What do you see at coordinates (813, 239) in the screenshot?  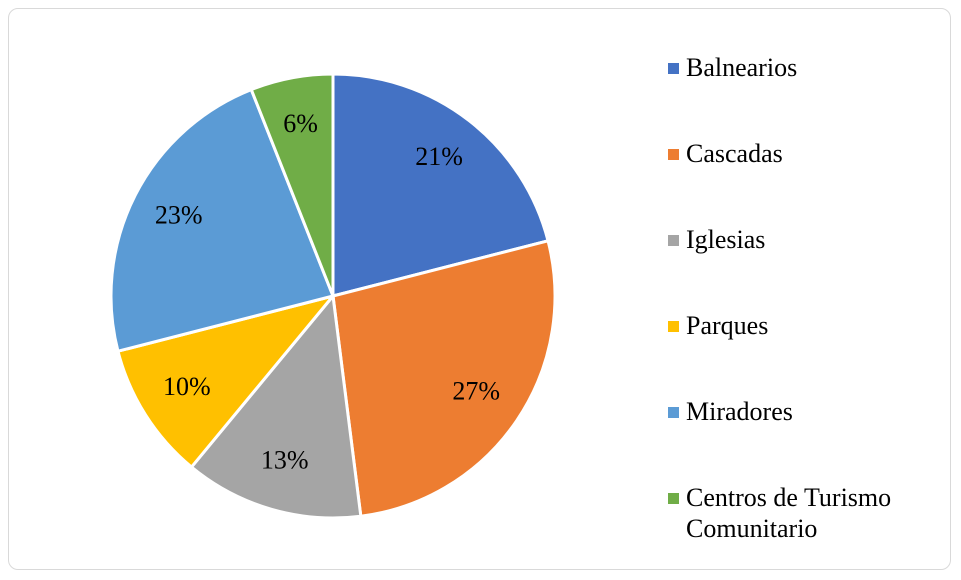 I see `legend-item: Iglesias` at bounding box center [813, 239].